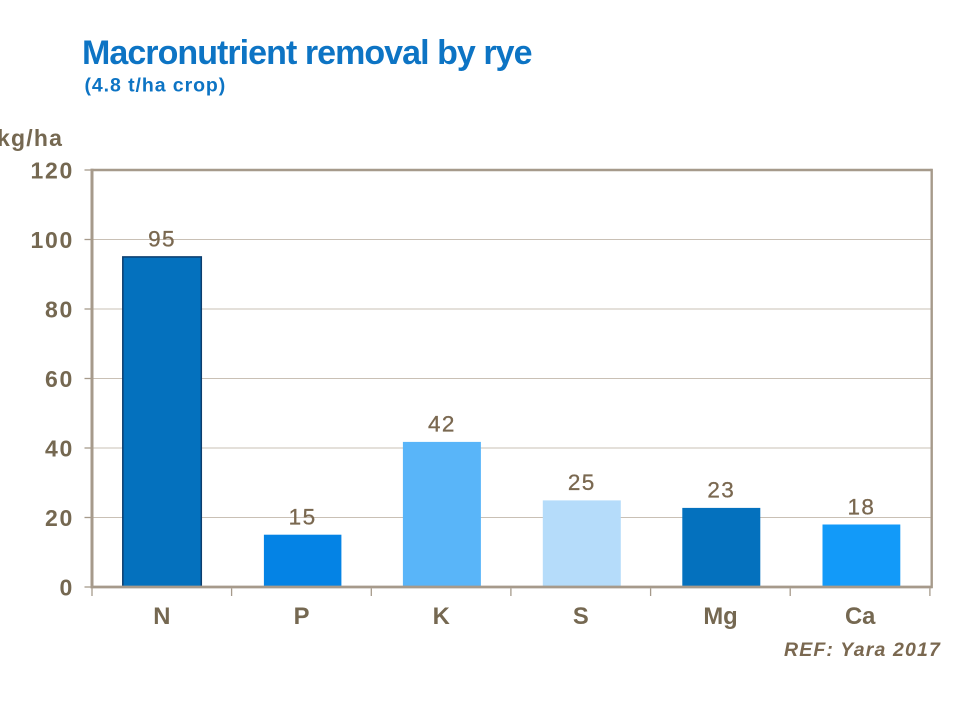  Describe the element at coordinates (161, 616) in the screenshot. I see `svg-text: N` at that location.